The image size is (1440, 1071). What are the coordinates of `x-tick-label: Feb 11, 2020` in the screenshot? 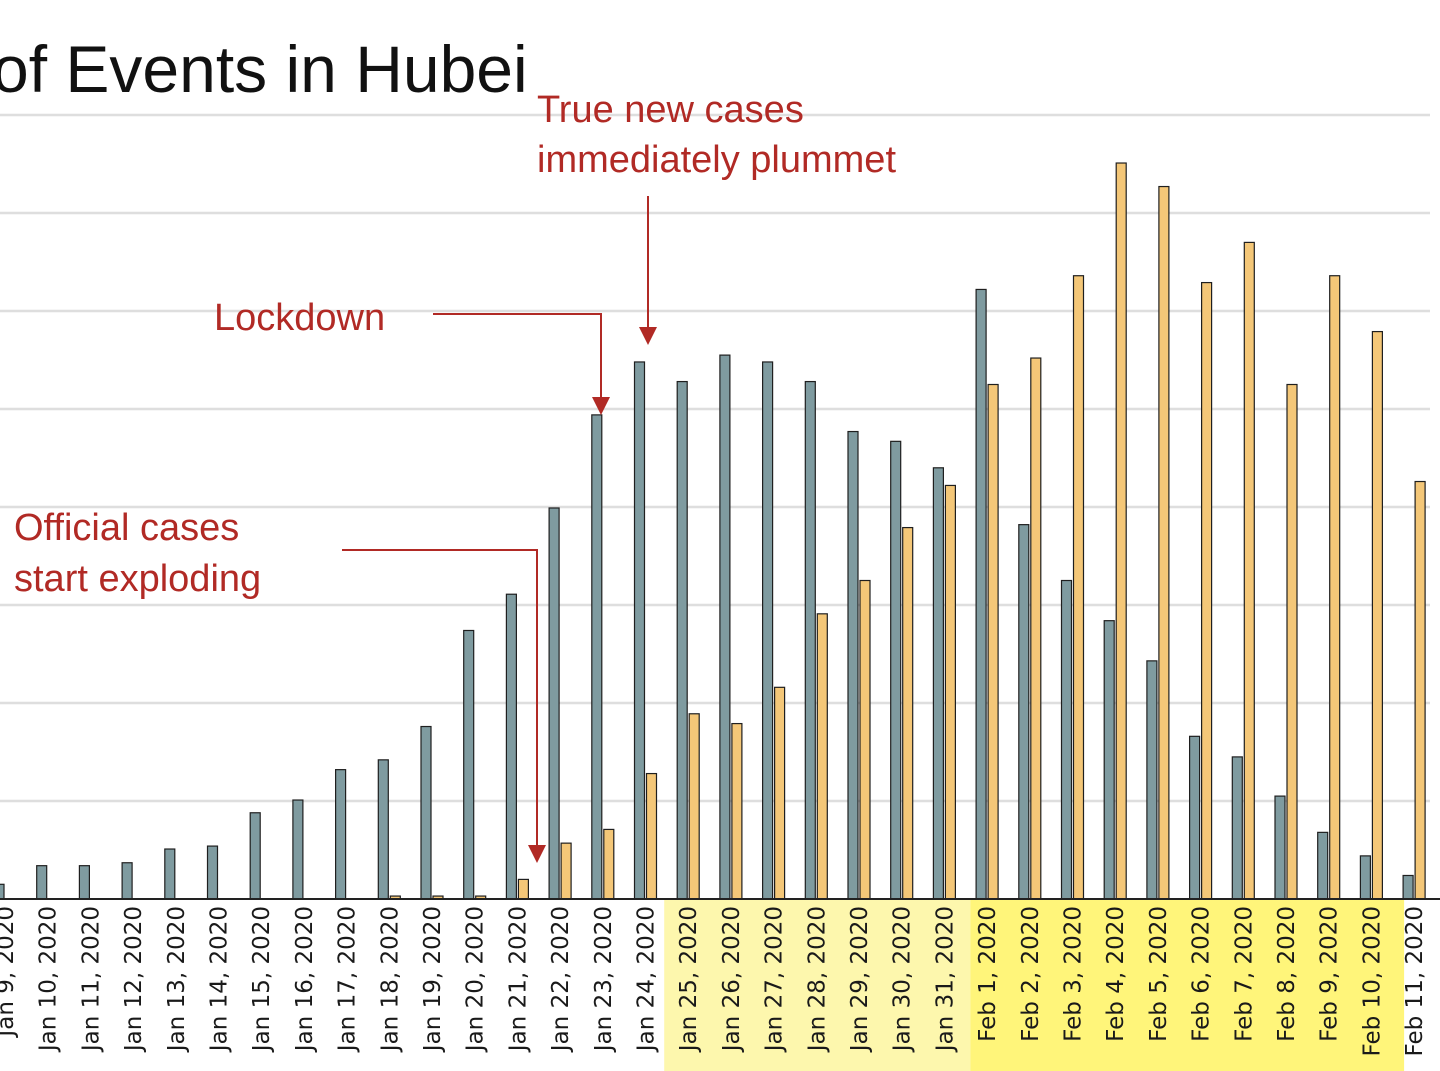 It's located at (1415, 981).